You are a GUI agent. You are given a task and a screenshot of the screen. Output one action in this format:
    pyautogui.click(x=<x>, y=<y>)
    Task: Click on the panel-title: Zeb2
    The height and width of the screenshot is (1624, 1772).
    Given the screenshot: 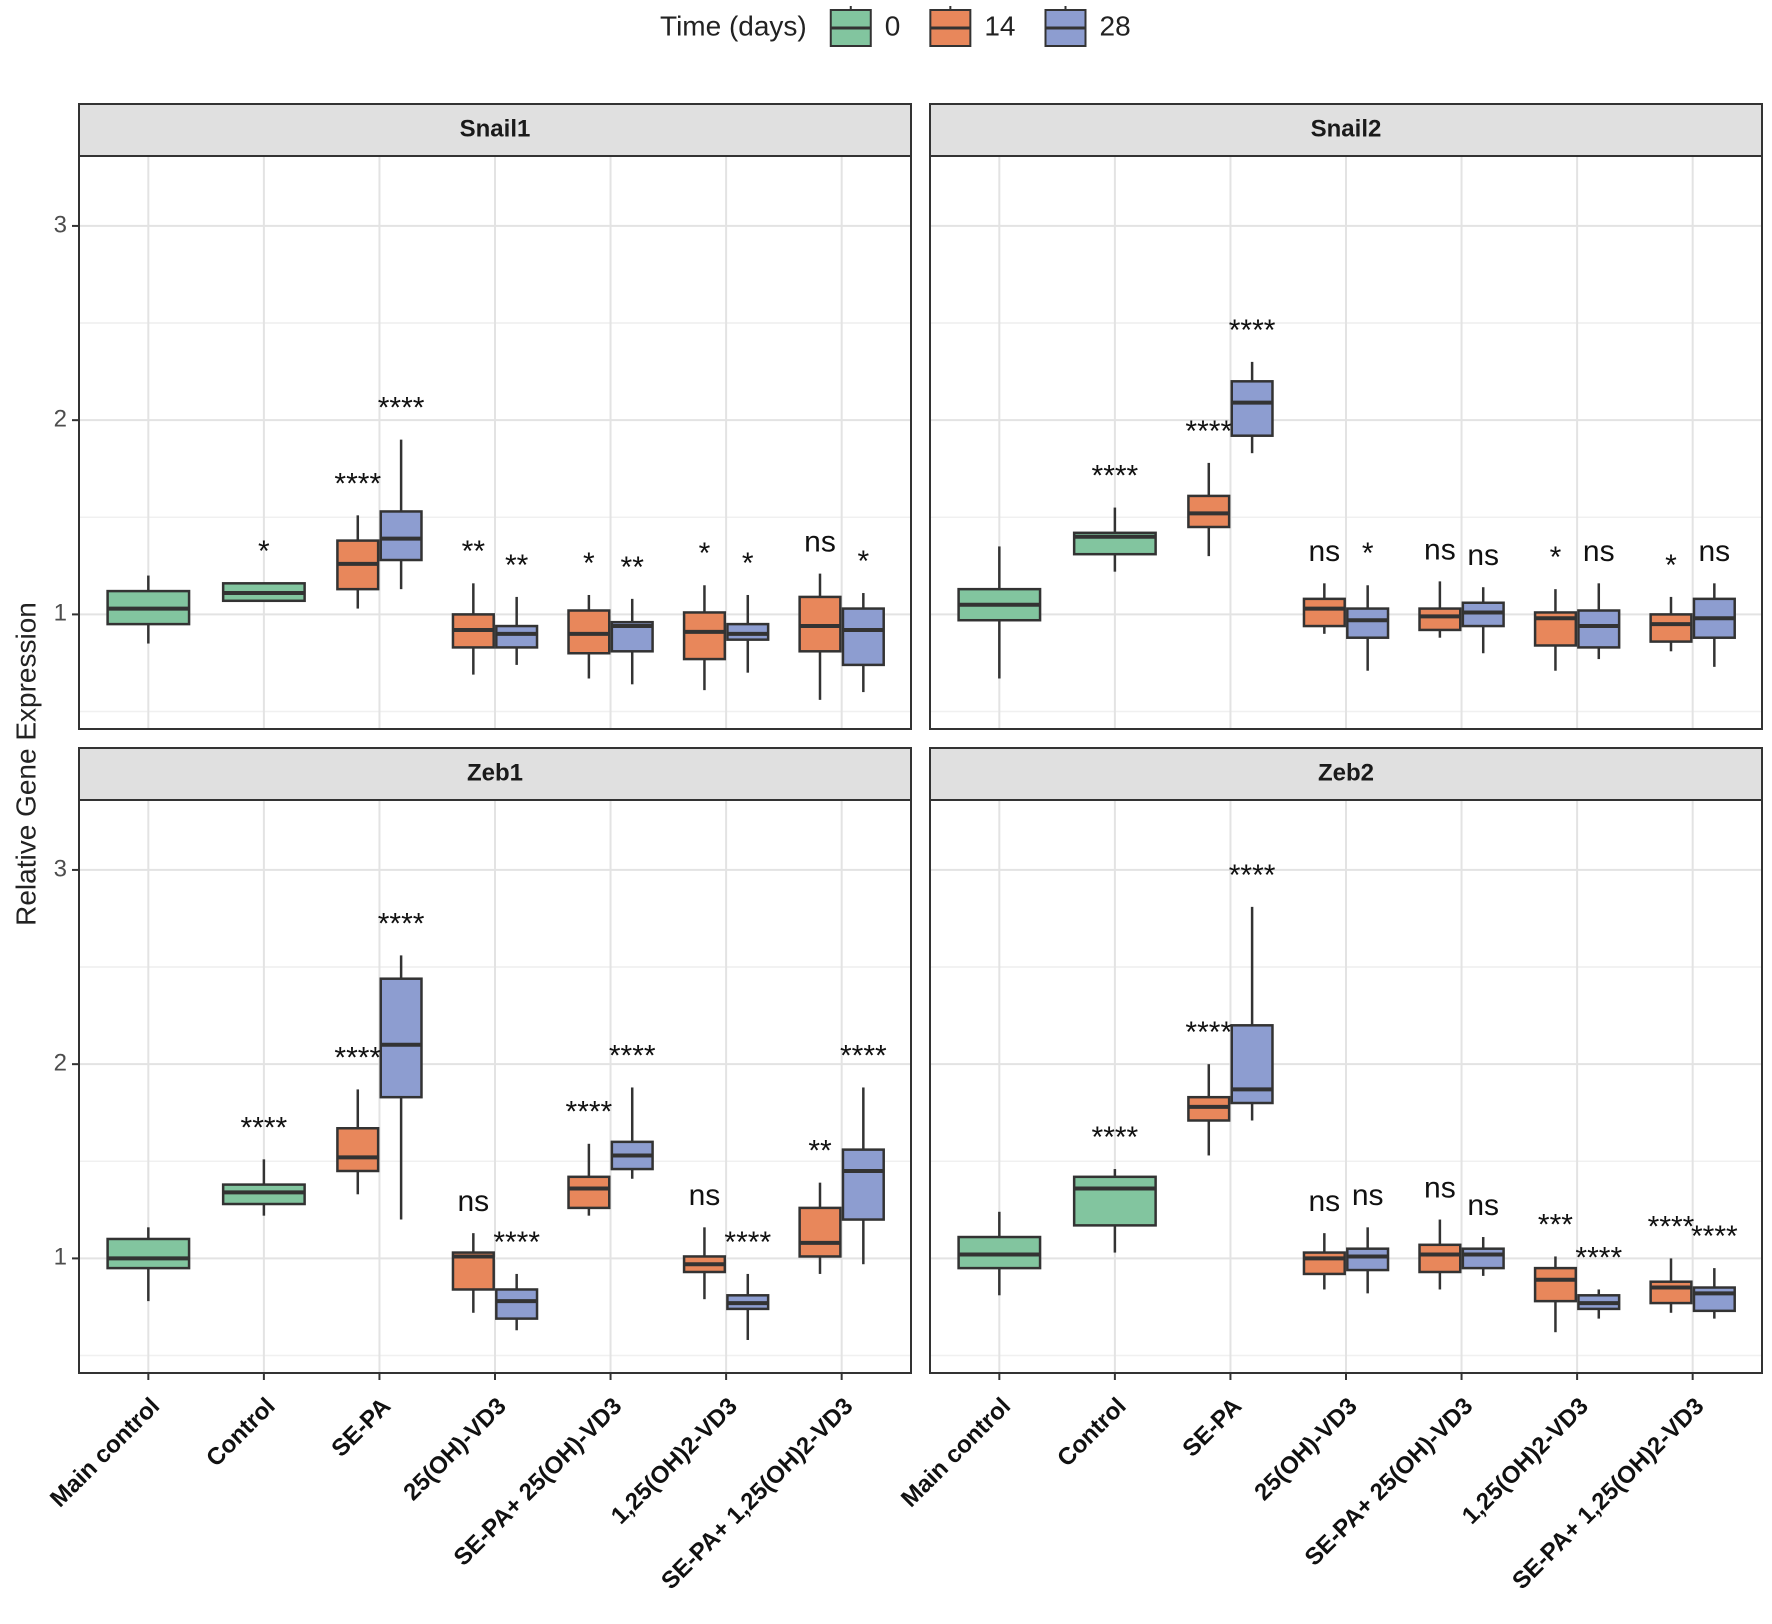 What is the action you would take?
    pyautogui.click(x=1346, y=772)
    